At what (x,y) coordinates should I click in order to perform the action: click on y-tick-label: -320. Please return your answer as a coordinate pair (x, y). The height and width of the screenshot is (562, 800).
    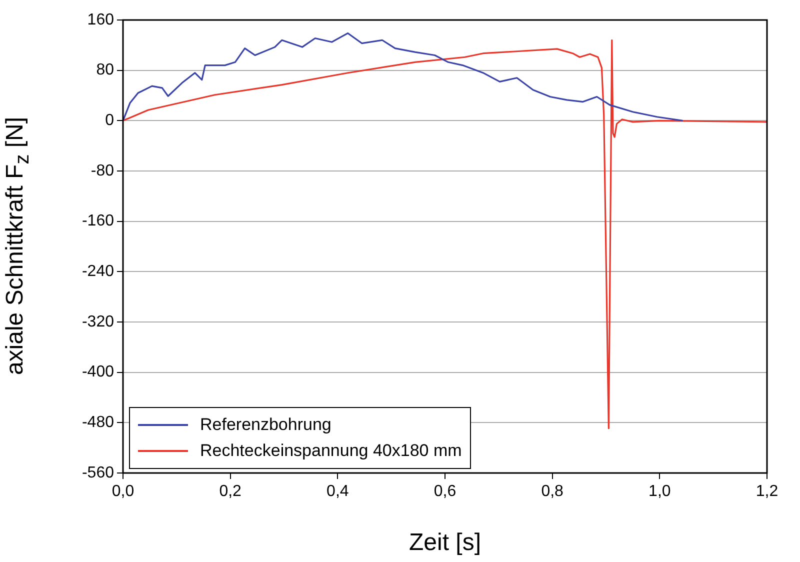
    Looking at the image, I should click on (98, 321).